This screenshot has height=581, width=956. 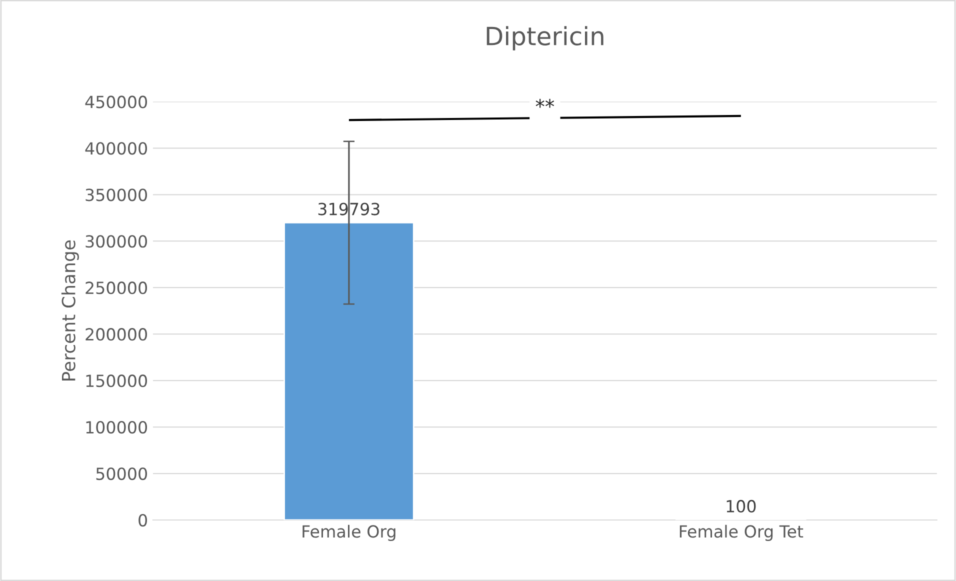 What do you see at coordinates (116, 288) in the screenshot?
I see `y-tick-label: 250000` at bounding box center [116, 288].